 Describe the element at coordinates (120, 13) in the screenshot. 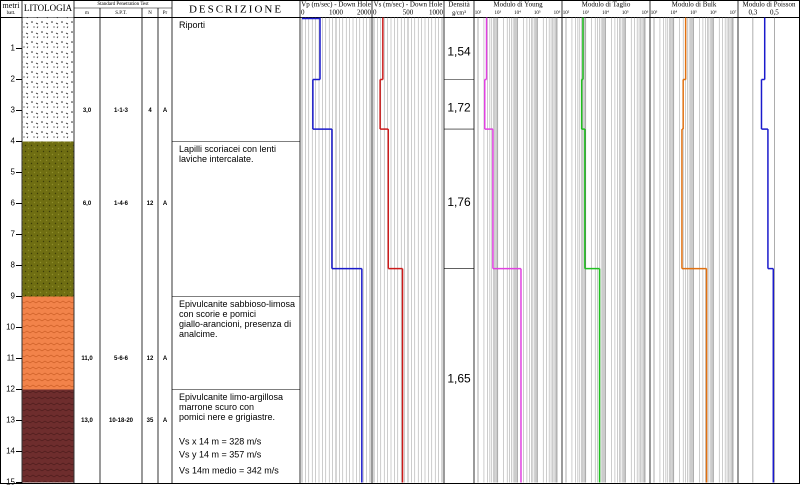

I see `header-spt-test: S.P.T.` at that location.